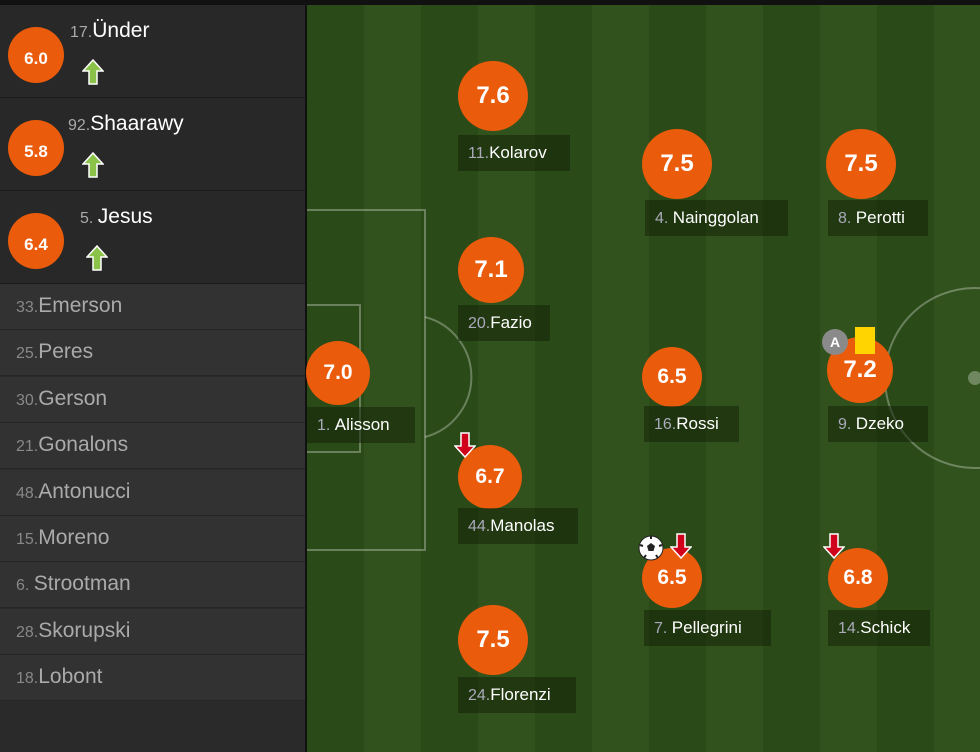 The width and height of the screenshot is (980, 752). What do you see at coordinates (479, 153) in the screenshot?
I see `player-number: 11.` at bounding box center [479, 153].